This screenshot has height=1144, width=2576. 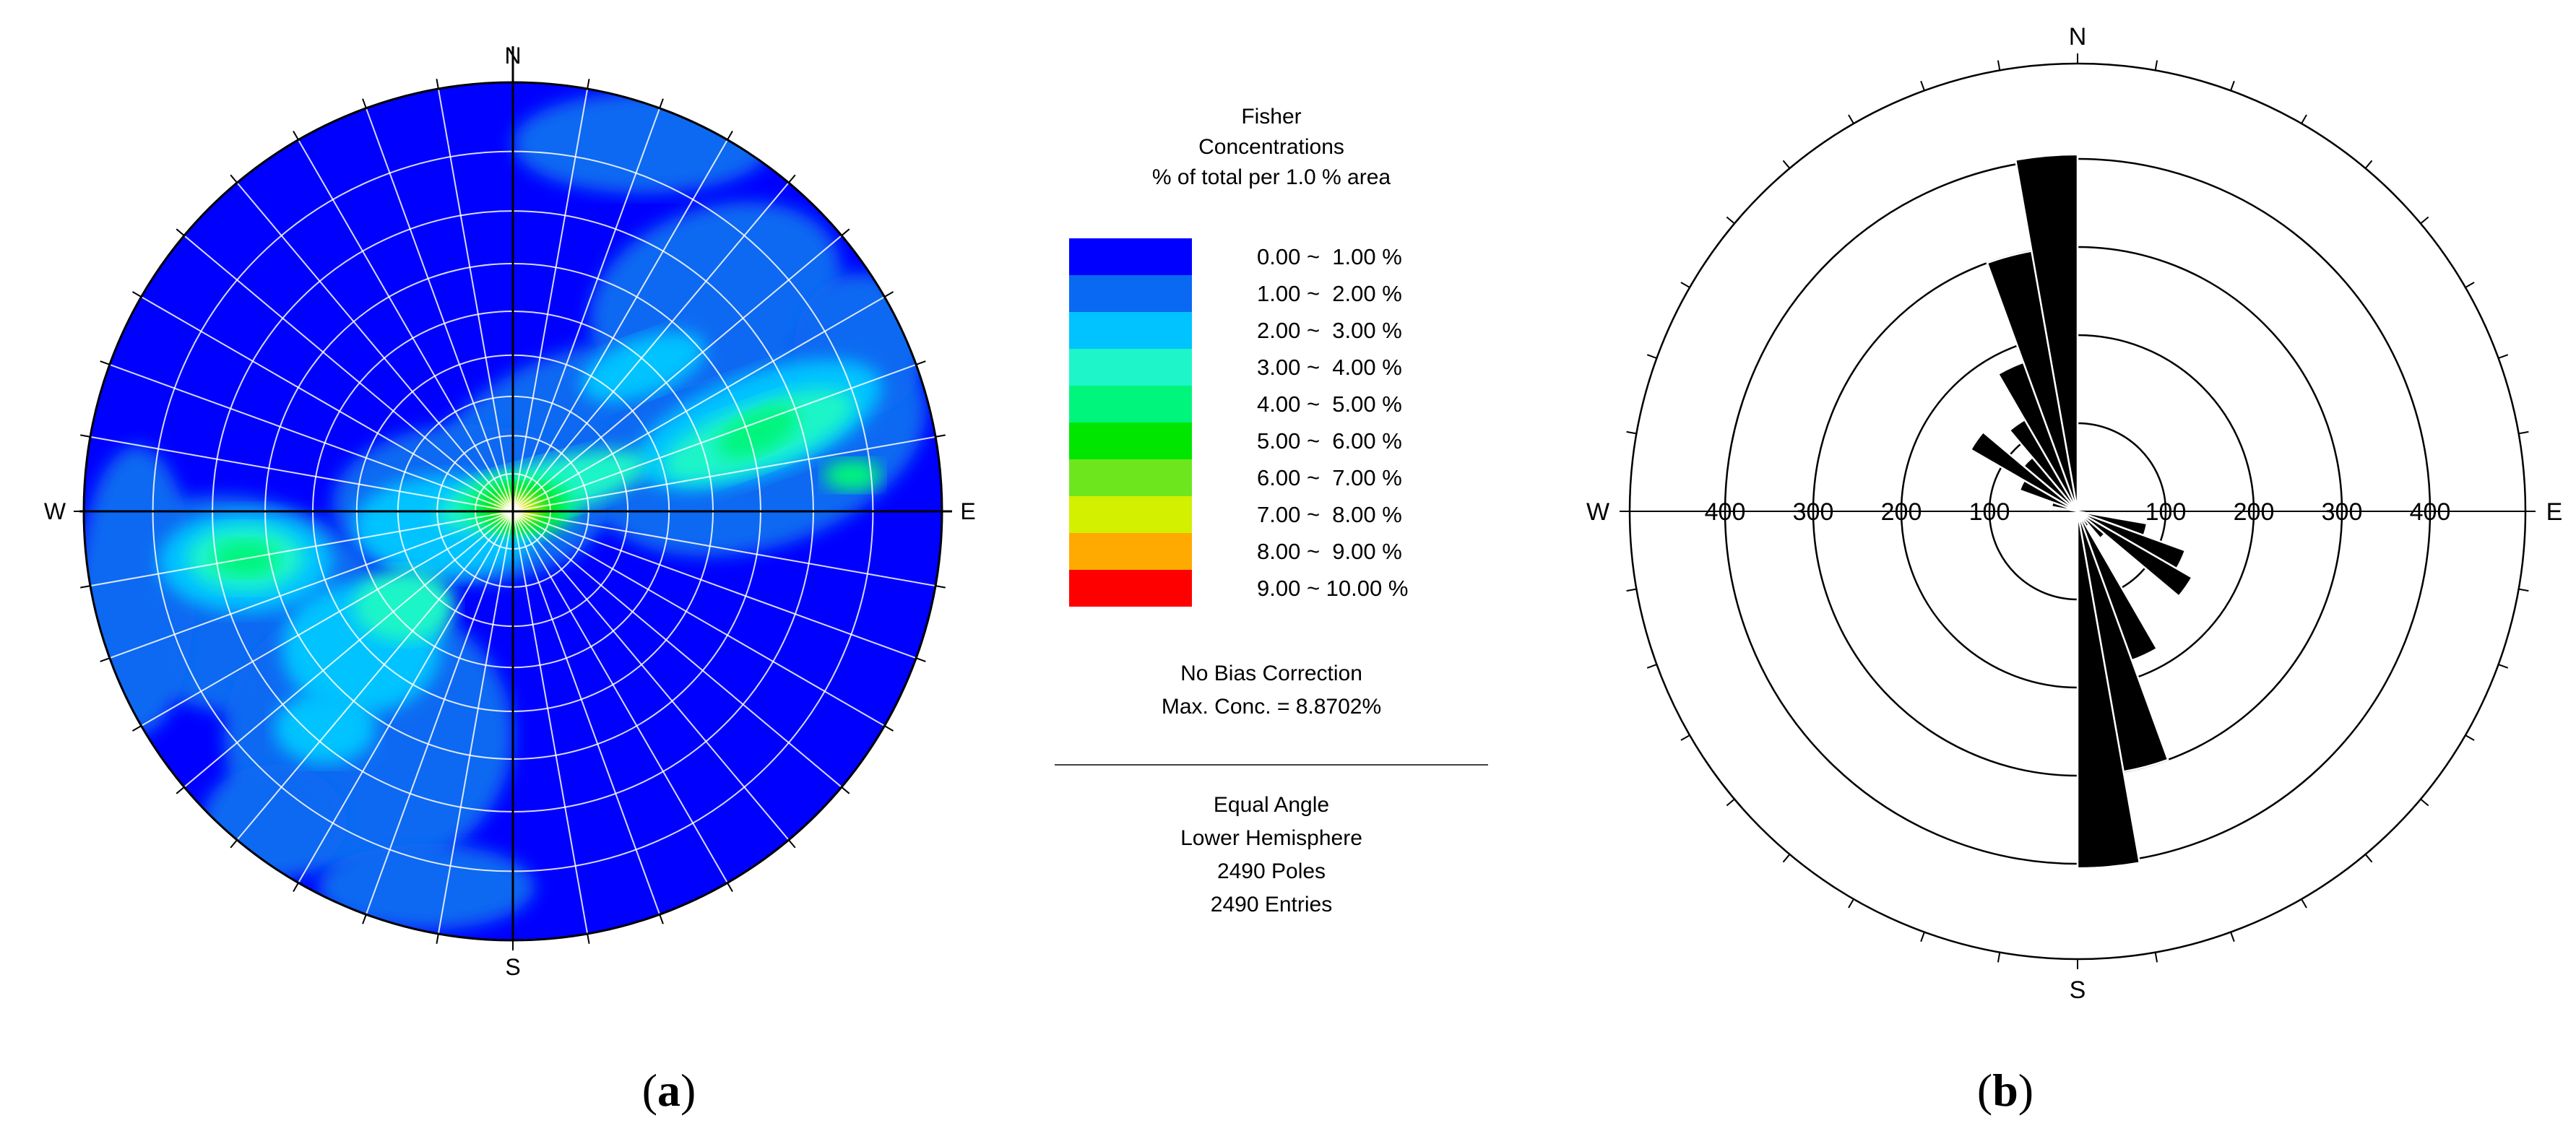 I want to click on rose-south-label: S, so click(x=2078, y=990).